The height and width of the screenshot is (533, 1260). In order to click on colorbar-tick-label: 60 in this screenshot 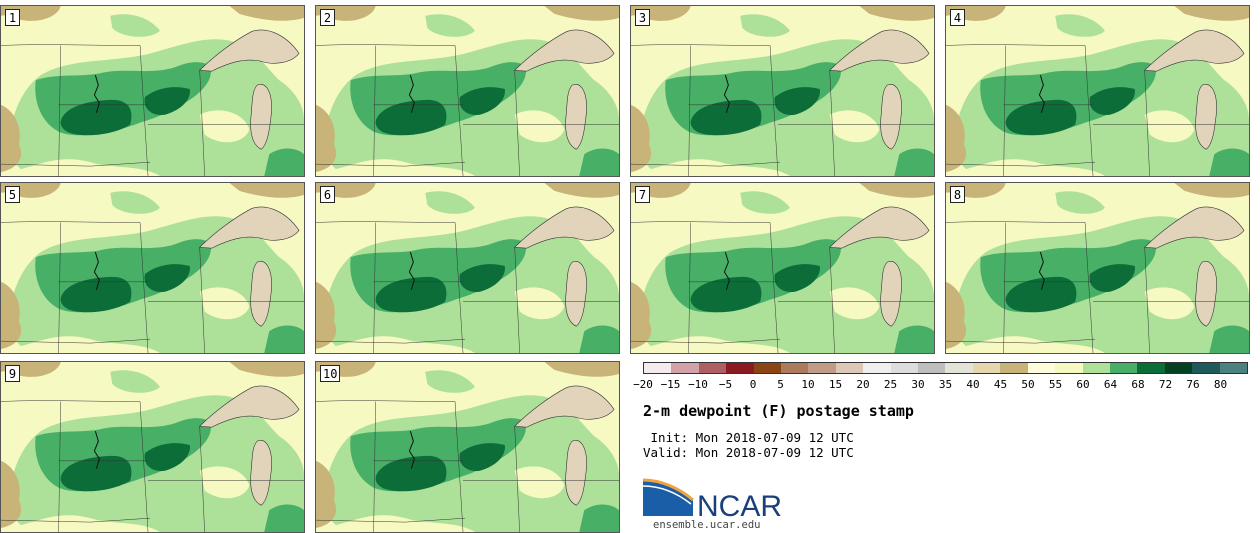, I will do `click(1083, 384)`.